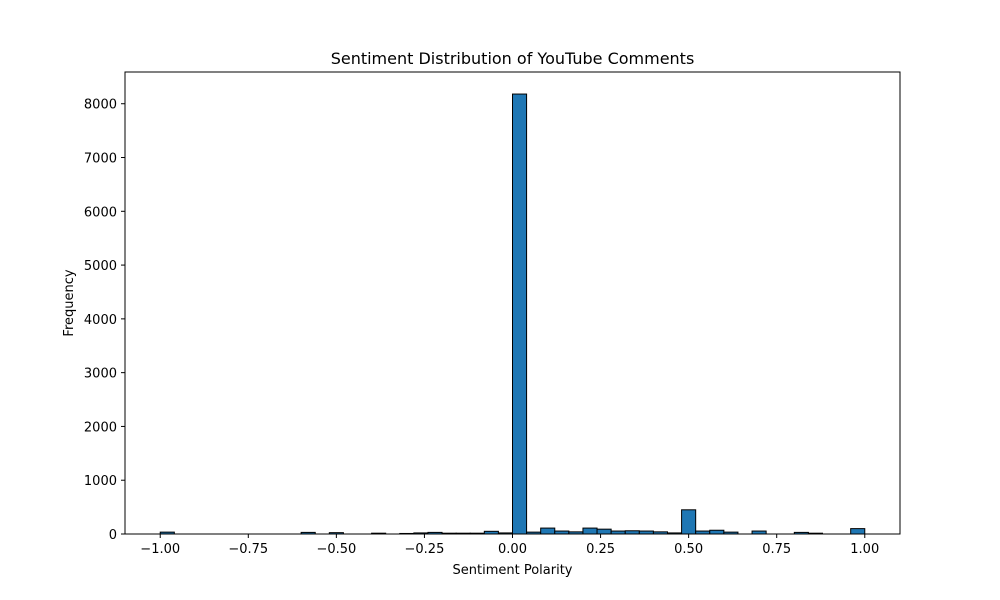  Describe the element at coordinates (100, 212) in the screenshot. I see `y-tick-label: 6000` at that location.